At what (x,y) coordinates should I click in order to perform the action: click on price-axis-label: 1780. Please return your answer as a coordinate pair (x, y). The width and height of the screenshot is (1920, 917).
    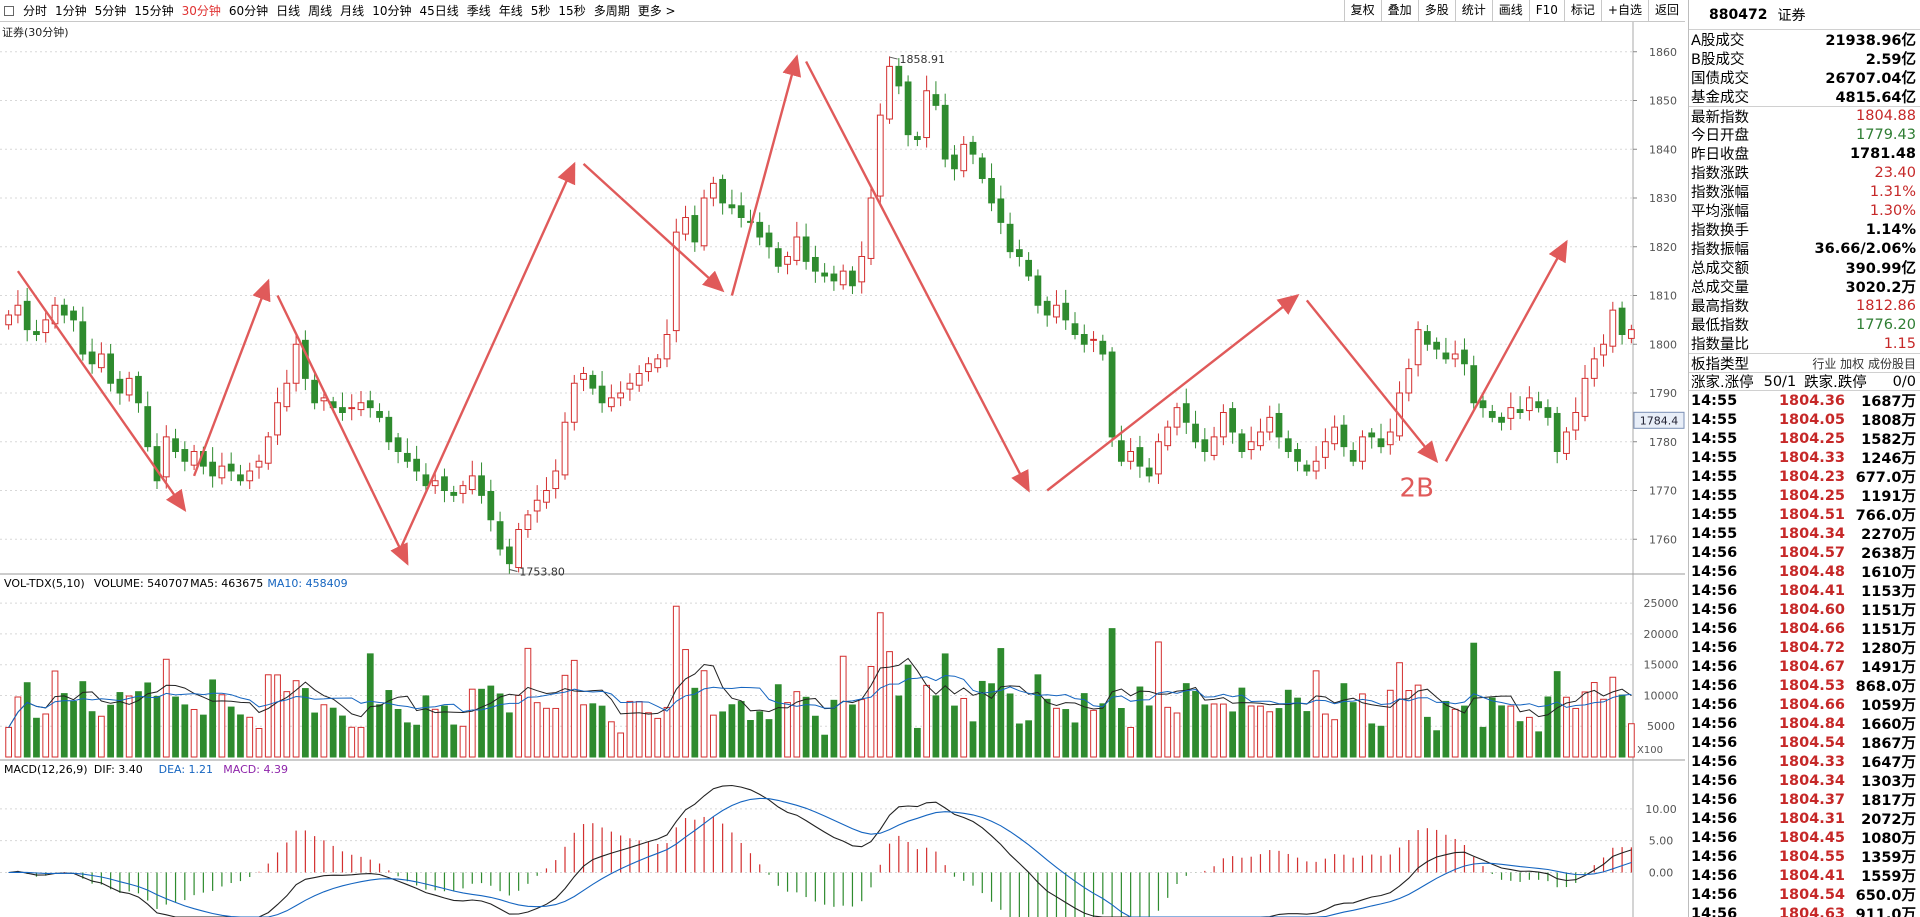
    Looking at the image, I should click on (1663, 442).